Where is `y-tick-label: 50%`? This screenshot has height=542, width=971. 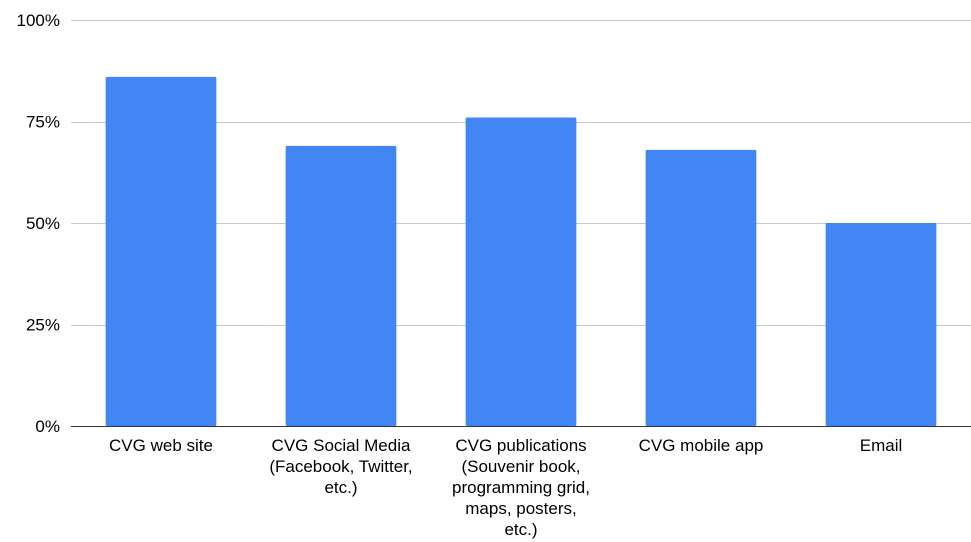 y-tick-label: 50% is located at coordinates (43, 223).